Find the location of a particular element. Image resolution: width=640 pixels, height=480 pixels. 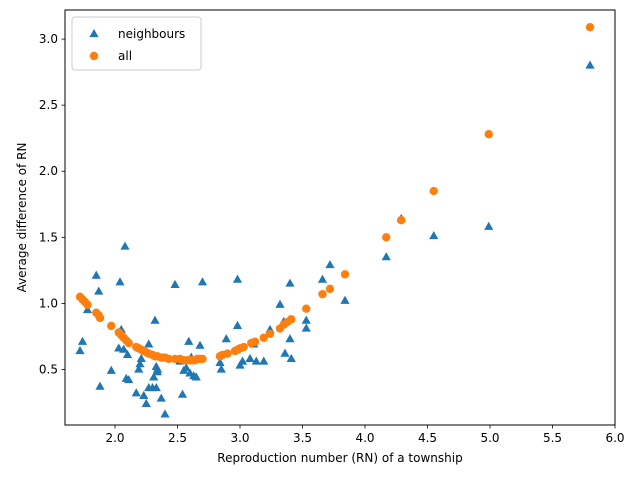

x-tick-label: 3.0 is located at coordinates (239, 438).